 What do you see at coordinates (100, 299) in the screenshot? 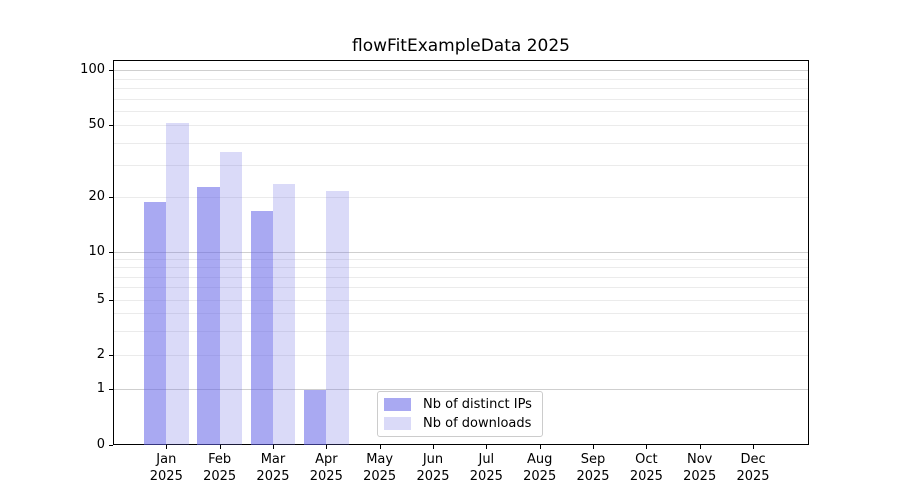
I see `y-tick-label-5: 5` at bounding box center [100, 299].